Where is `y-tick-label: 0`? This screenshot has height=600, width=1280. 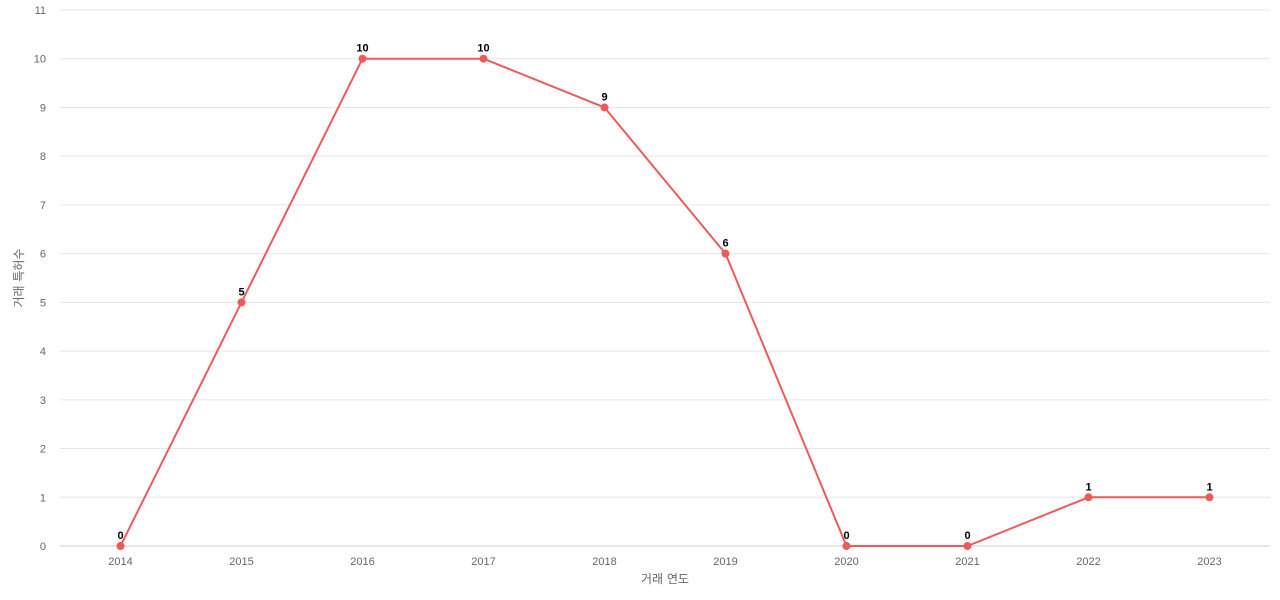 y-tick-label: 0 is located at coordinates (43, 547).